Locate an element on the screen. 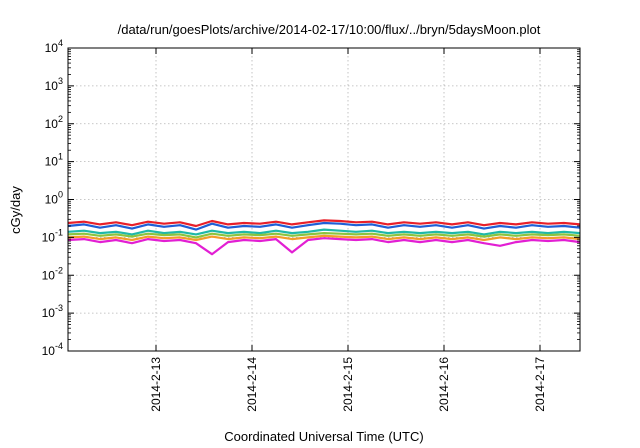 This screenshot has height=448, width=640. x-tick-label: 2014-2-17 is located at coordinates (540, 384).